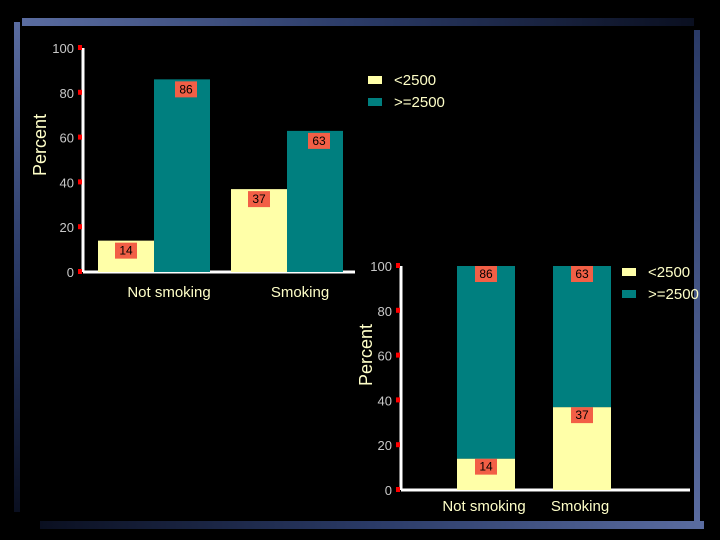 The image size is (720, 540). I want to click on chart2-data-label: 14, so click(486, 467).